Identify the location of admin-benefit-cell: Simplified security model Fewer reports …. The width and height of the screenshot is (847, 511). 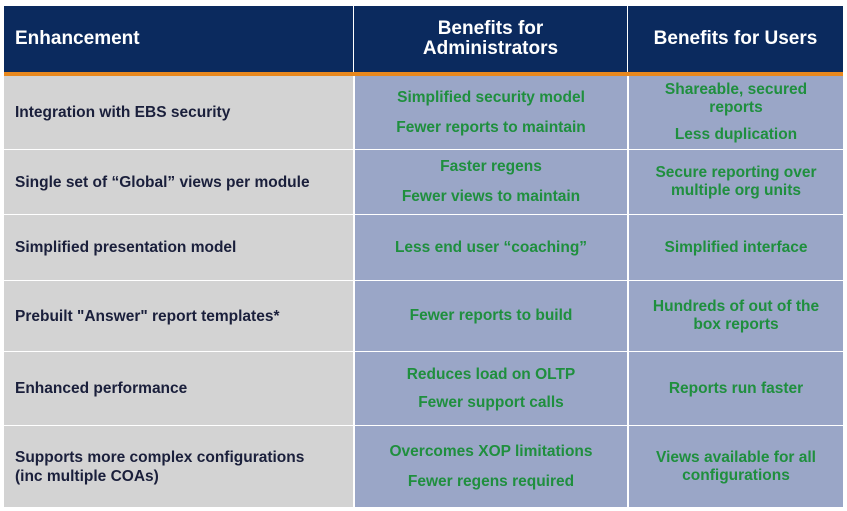
(490, 113).